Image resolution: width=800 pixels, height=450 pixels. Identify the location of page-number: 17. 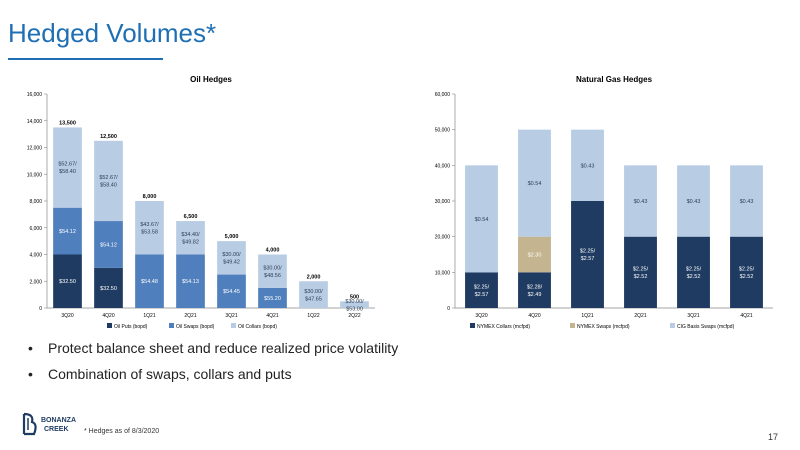
(772, 437).